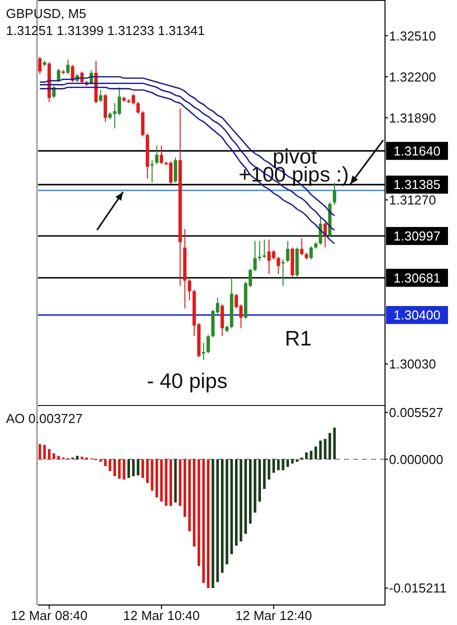 This screenshot has height=625, width=457. I want to click on ref-line-label: 1.30681, so click(417, 278).